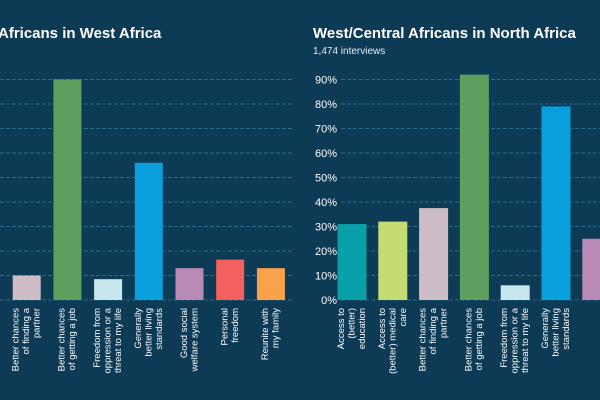 Image resolution: width=600 pixels, height=400 pixels. What do you see at coordinates (326, 277) in the screenshot?
I see `y-tick-label: 10%` at bounding box center [326, 277].